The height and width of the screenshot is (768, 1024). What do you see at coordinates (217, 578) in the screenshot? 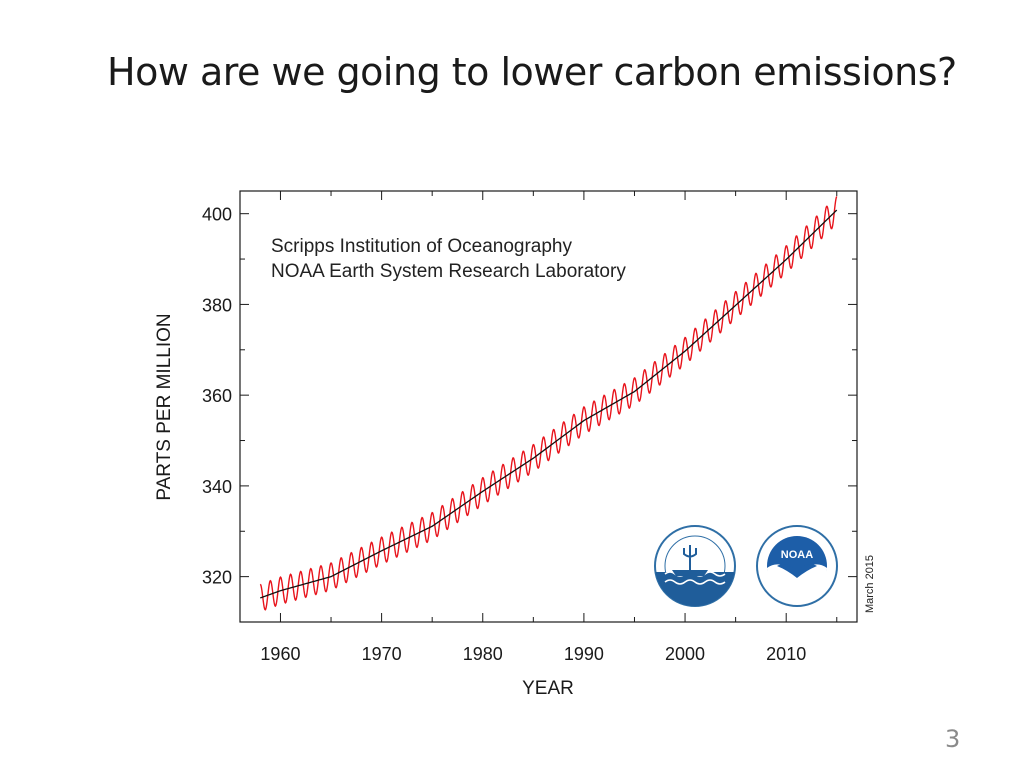
I see `y-tick-label: 320` at bounding box center [217, 578].